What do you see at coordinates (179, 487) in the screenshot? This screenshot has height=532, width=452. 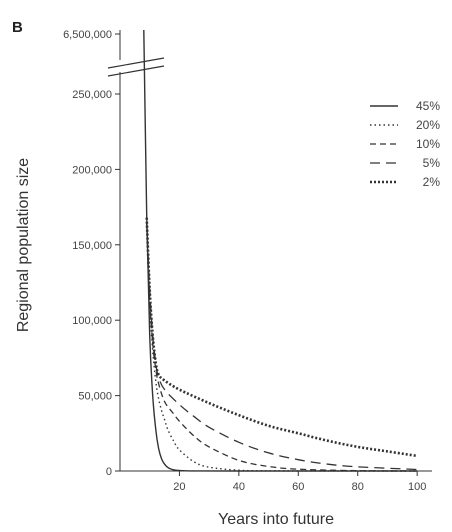 I see `x-tick-label: 20` at bounding box center [179, 487].